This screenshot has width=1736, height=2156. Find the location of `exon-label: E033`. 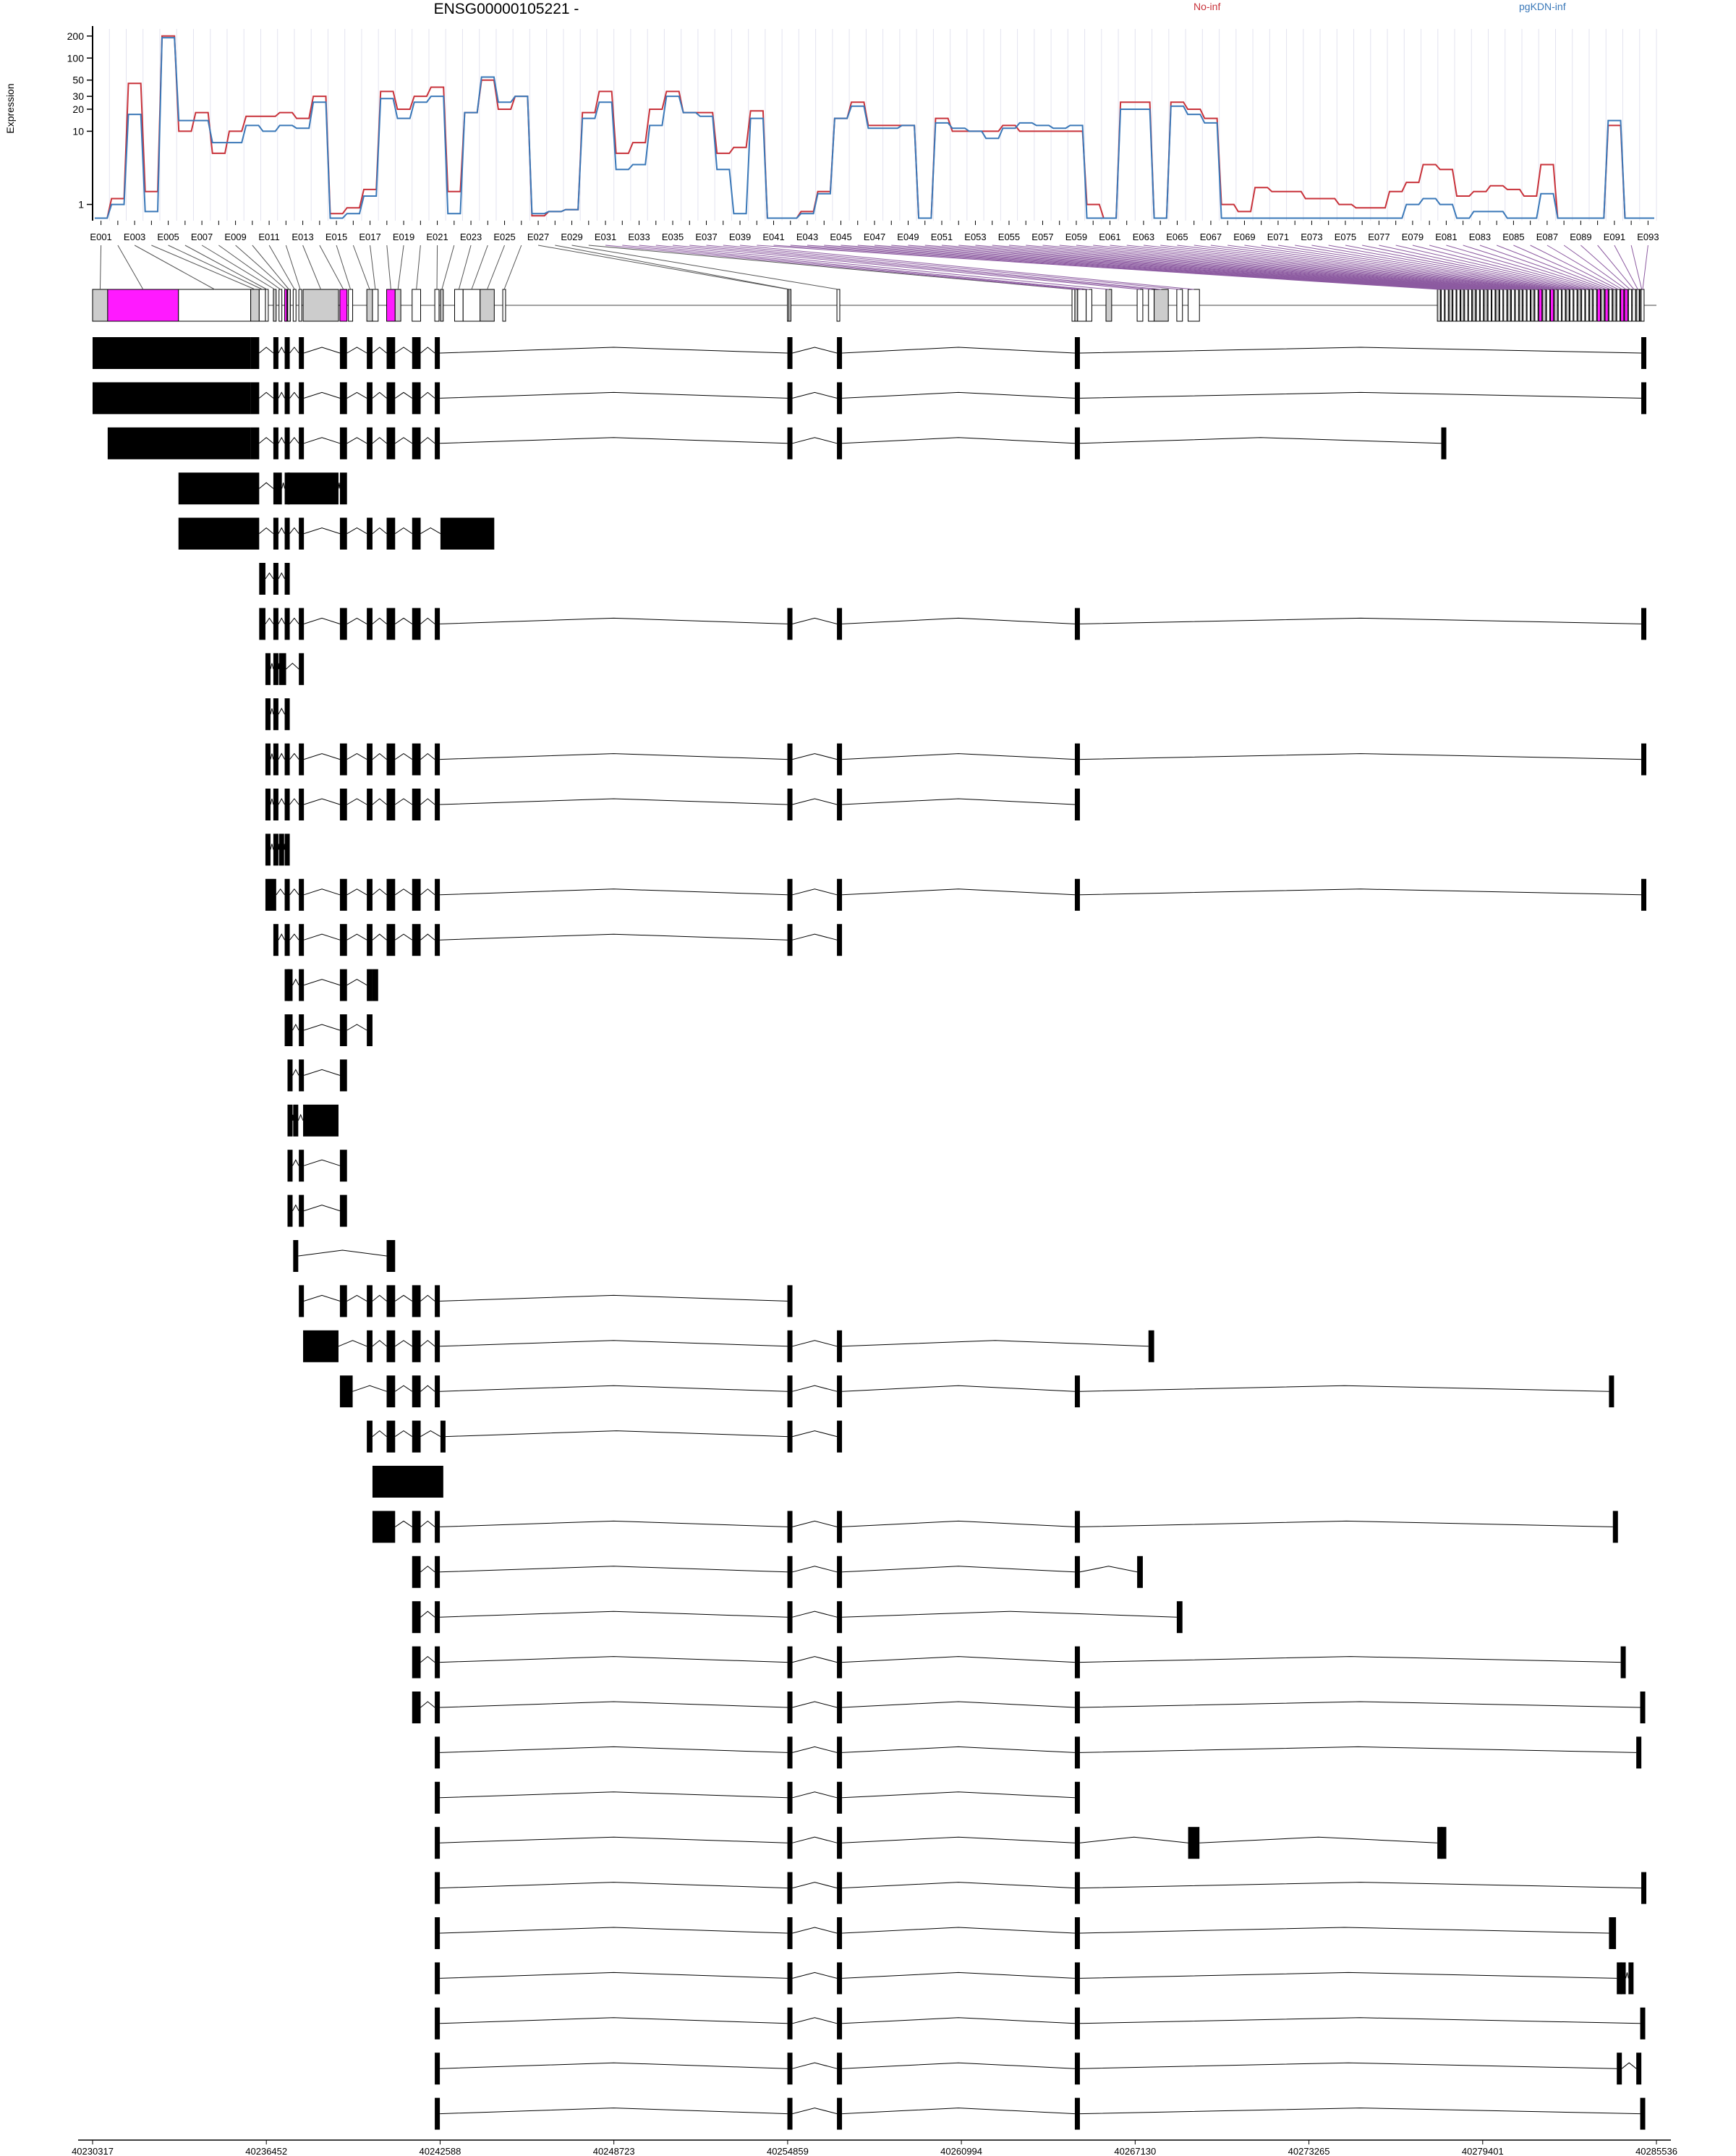

exon-label: E033 is located at coordinates (639, 237).